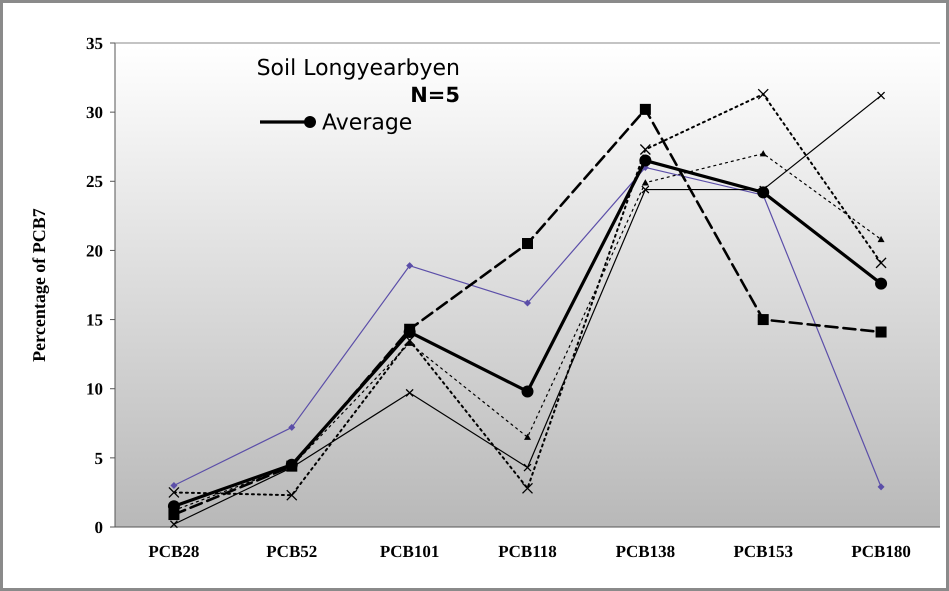 The height and width of the screenshot is (591, 949). What do you see at coordinates (94, 112) in the screenshot?
I see `y-tick-label: 30` at bounding box center [94, 112].